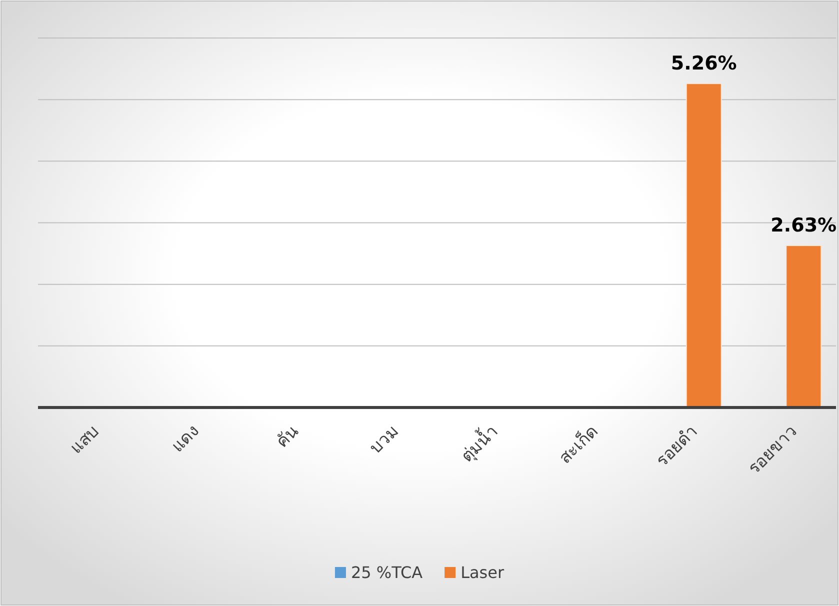 This screenshot has height=606, width=839. I want to click on legend-label: Laser, so click(482, 572).